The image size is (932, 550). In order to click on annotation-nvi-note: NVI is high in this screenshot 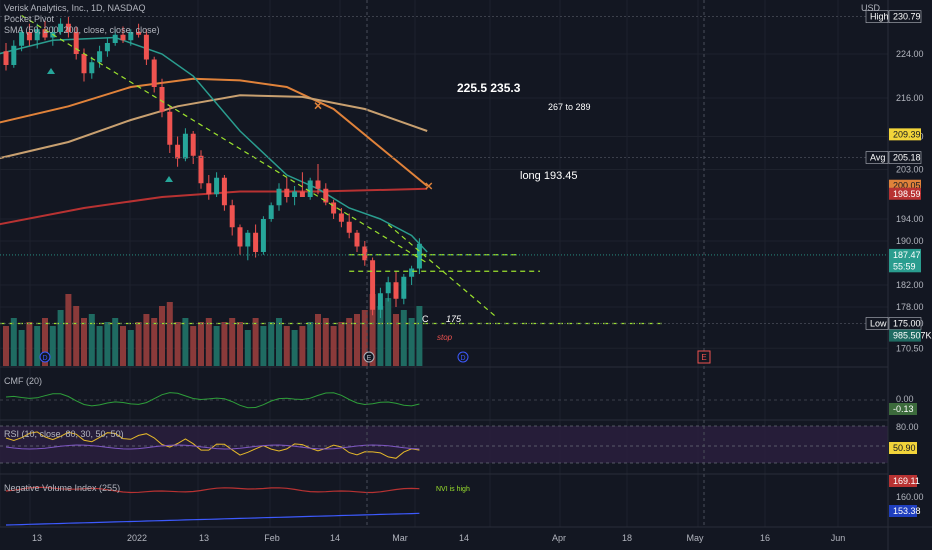, I will do `click(453, 489)`.